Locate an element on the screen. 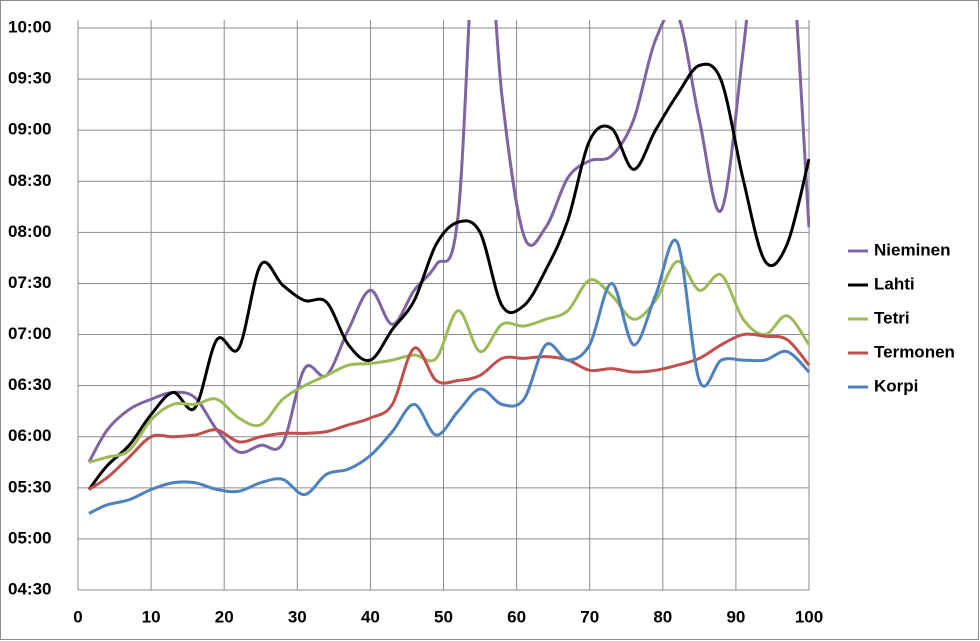  x-tick-label: 100 is located at coordinates (809, 616).